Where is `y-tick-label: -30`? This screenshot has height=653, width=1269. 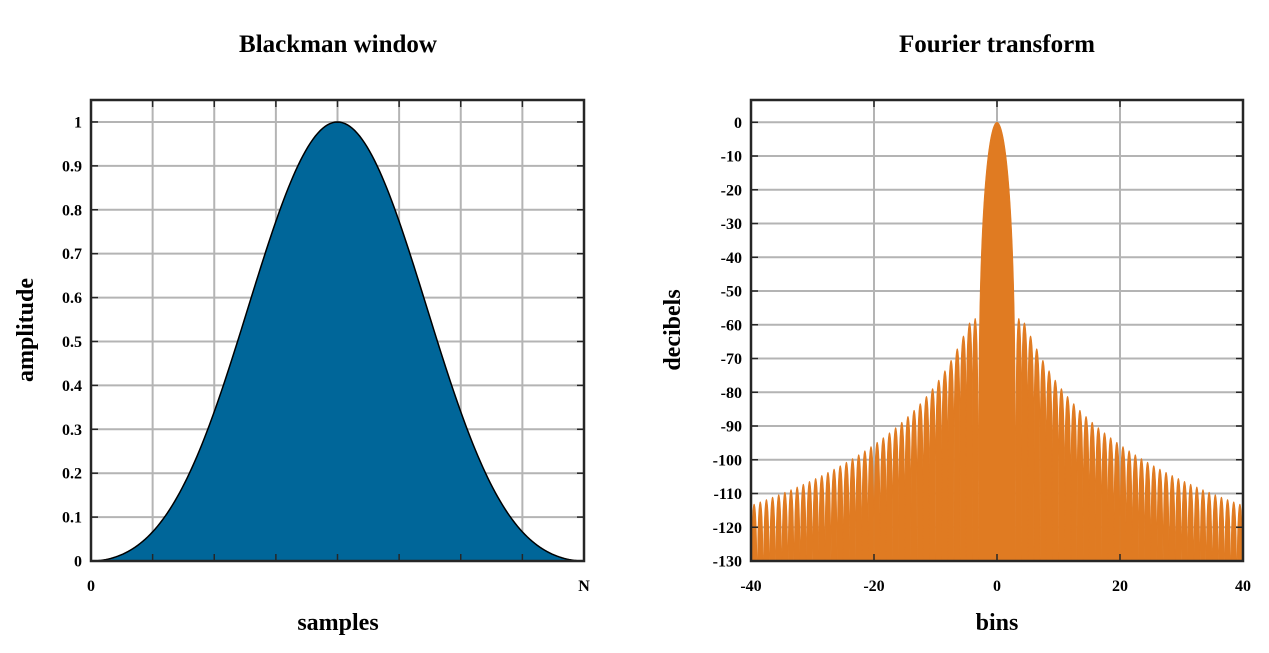 y-tick-label: -30 is located at coordinates (731, 224).